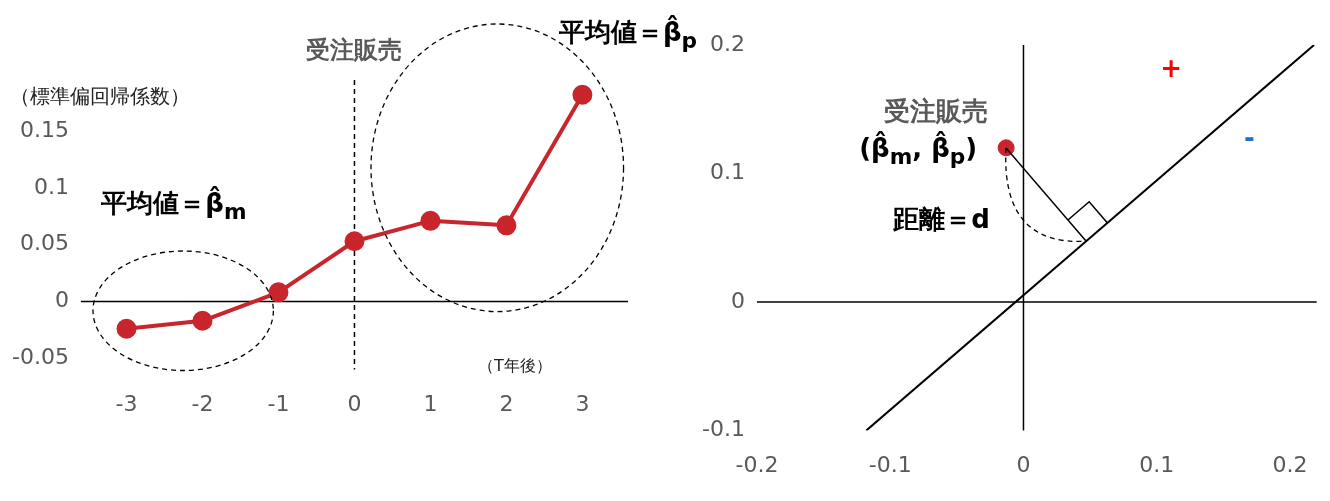 The height and width of the screenshot is (501, 1330). What do you see at coordinates (757, 464) in the screenshot?
I see `x-tick-label: -0.2` at bounding box center [757, 464].